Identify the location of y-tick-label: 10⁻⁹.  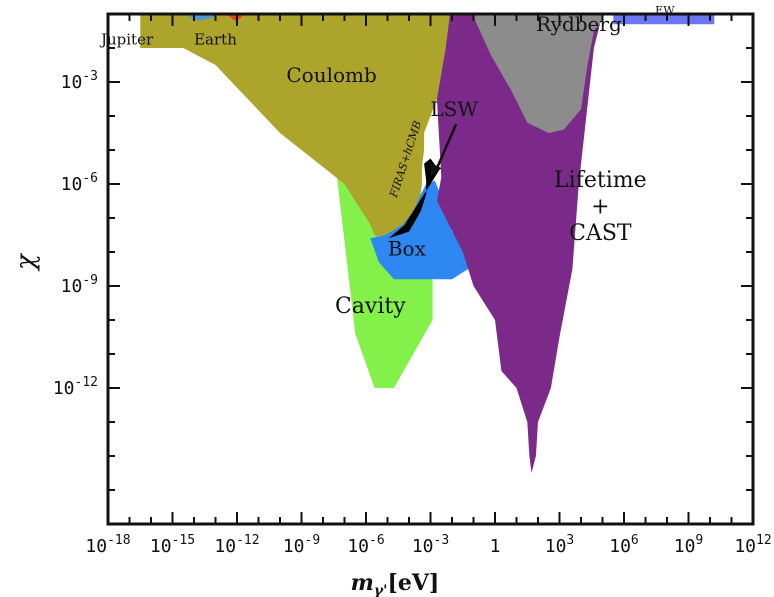
(79, 285).